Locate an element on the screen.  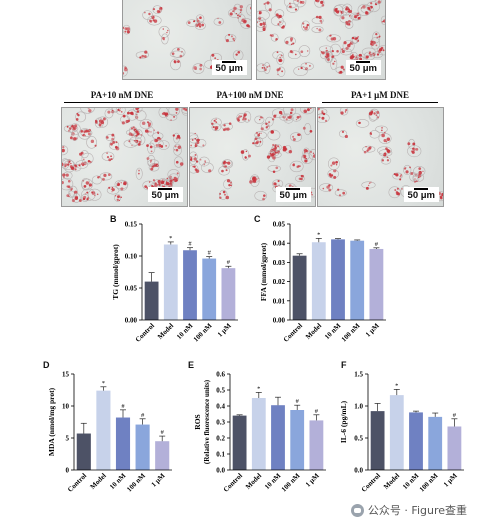
panel-letter-c: C is located at coordinates (257, 219).